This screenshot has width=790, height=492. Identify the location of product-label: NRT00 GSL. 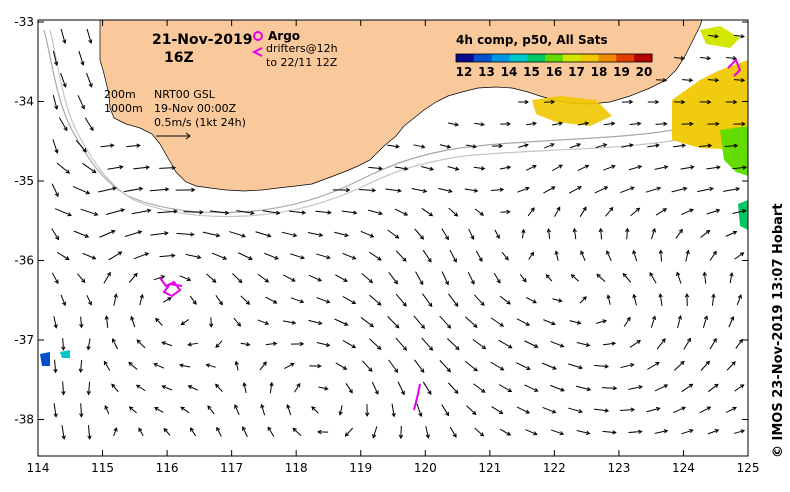
(185, 94).